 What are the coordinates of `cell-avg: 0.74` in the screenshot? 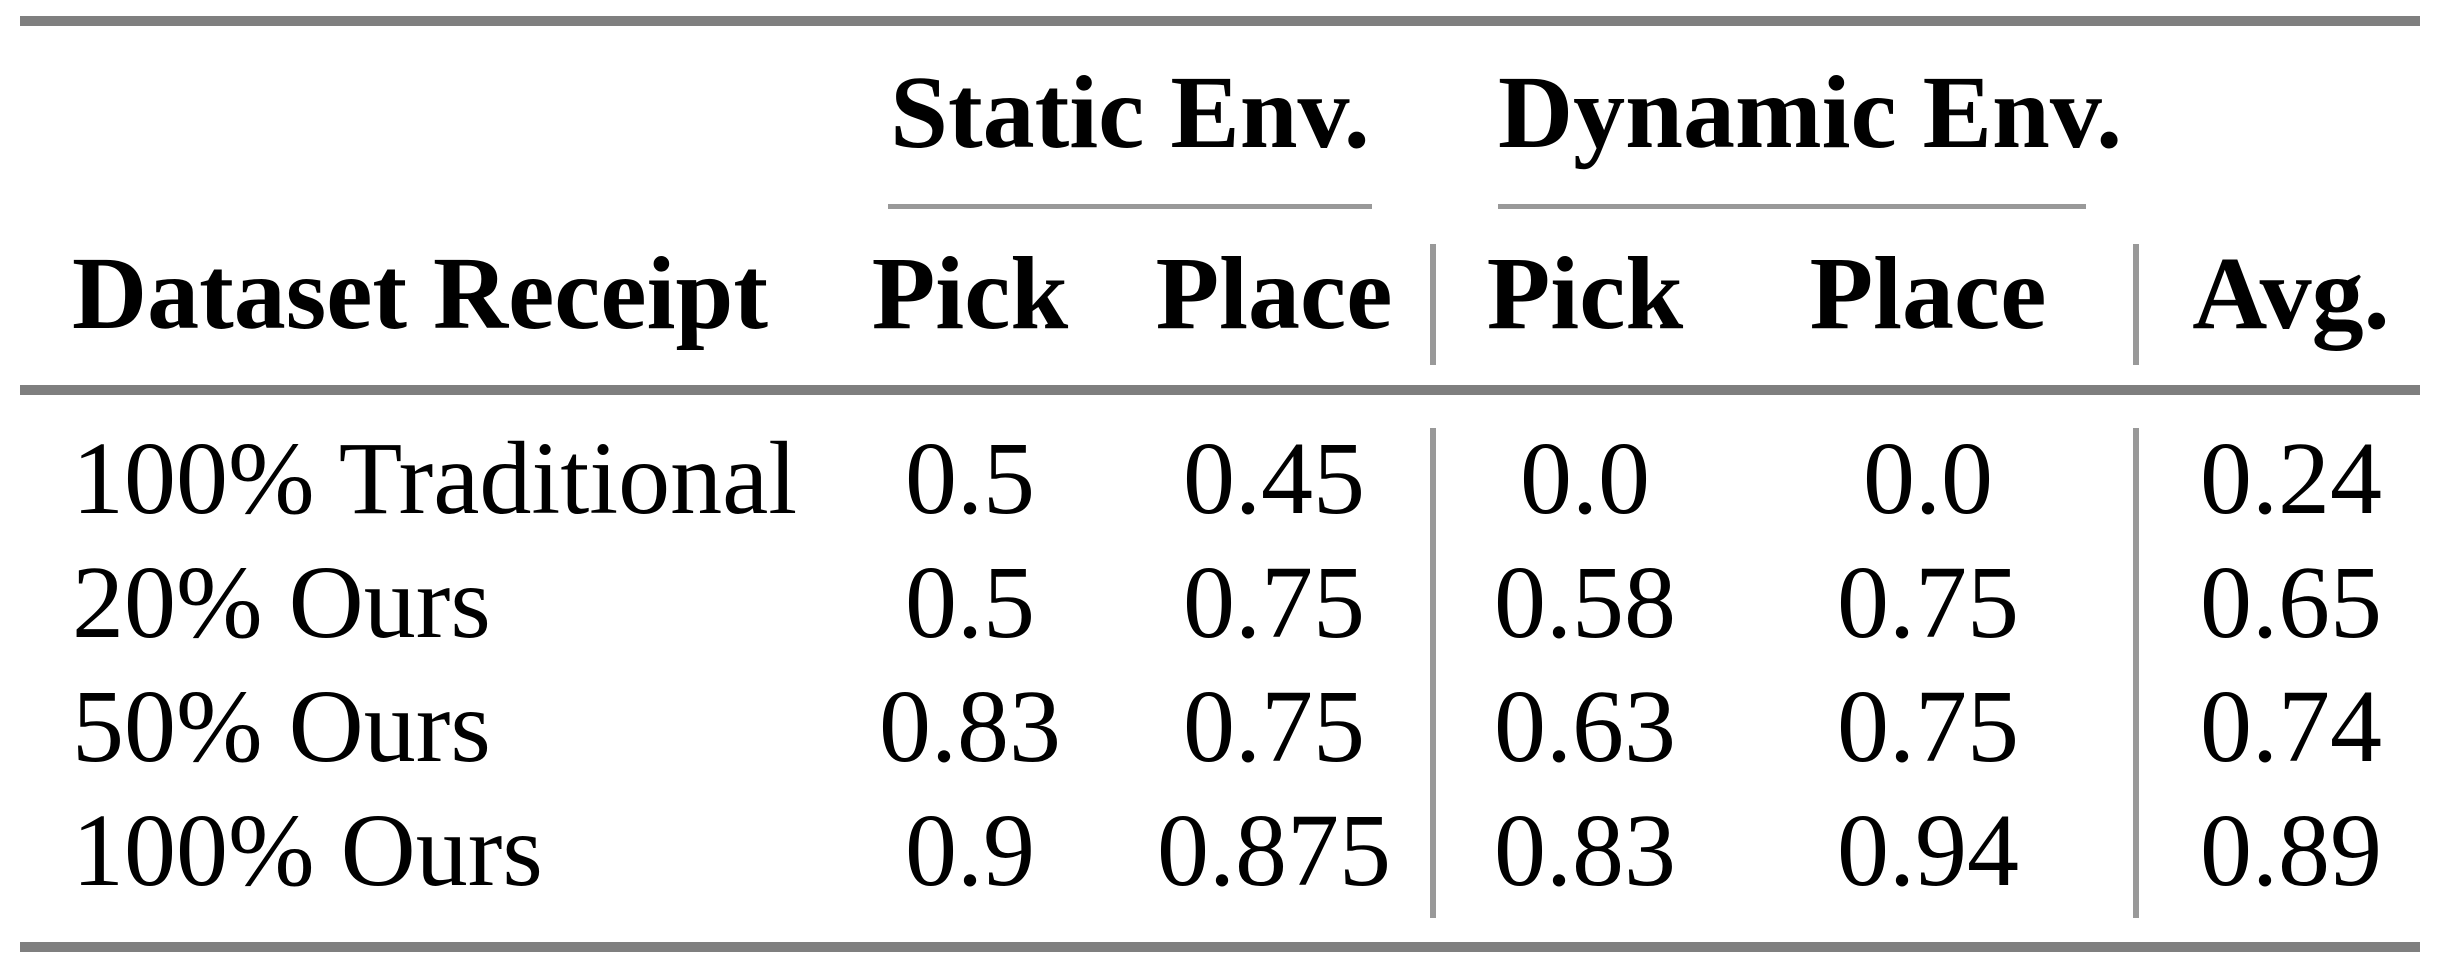 It's located at (2291, 726).